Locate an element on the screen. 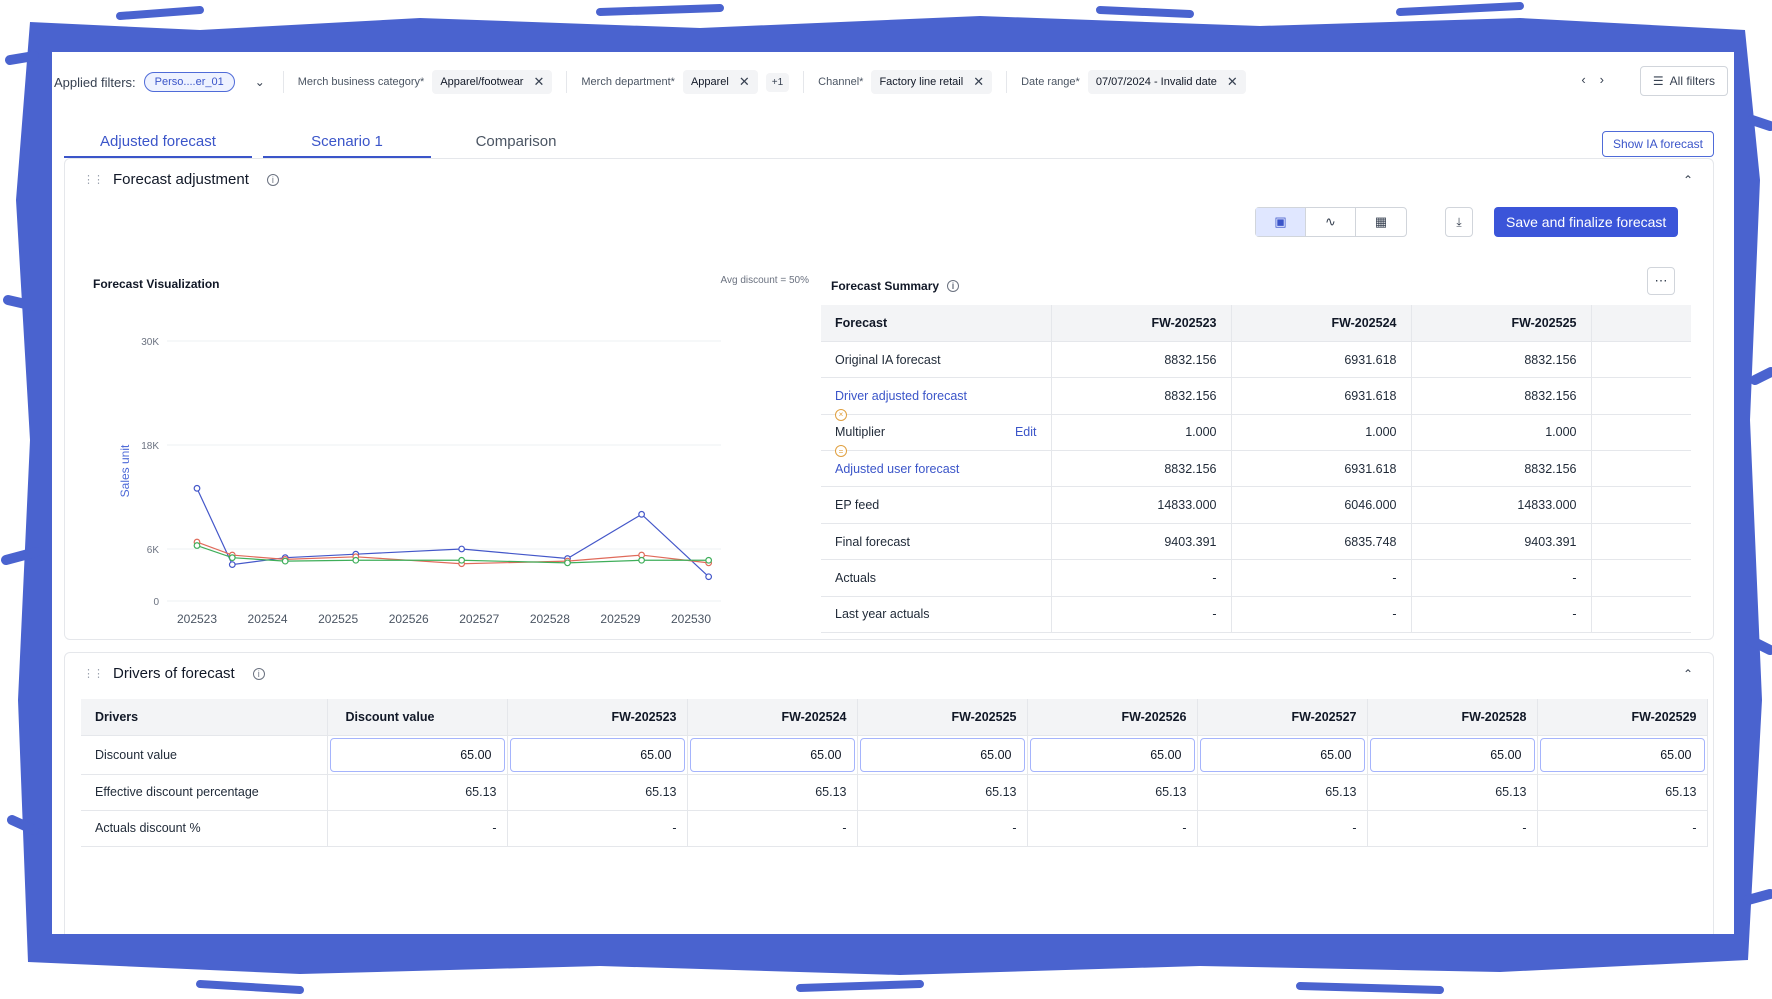  all-filters-button: ☰ All filters is located at coordinates (1683, 81).